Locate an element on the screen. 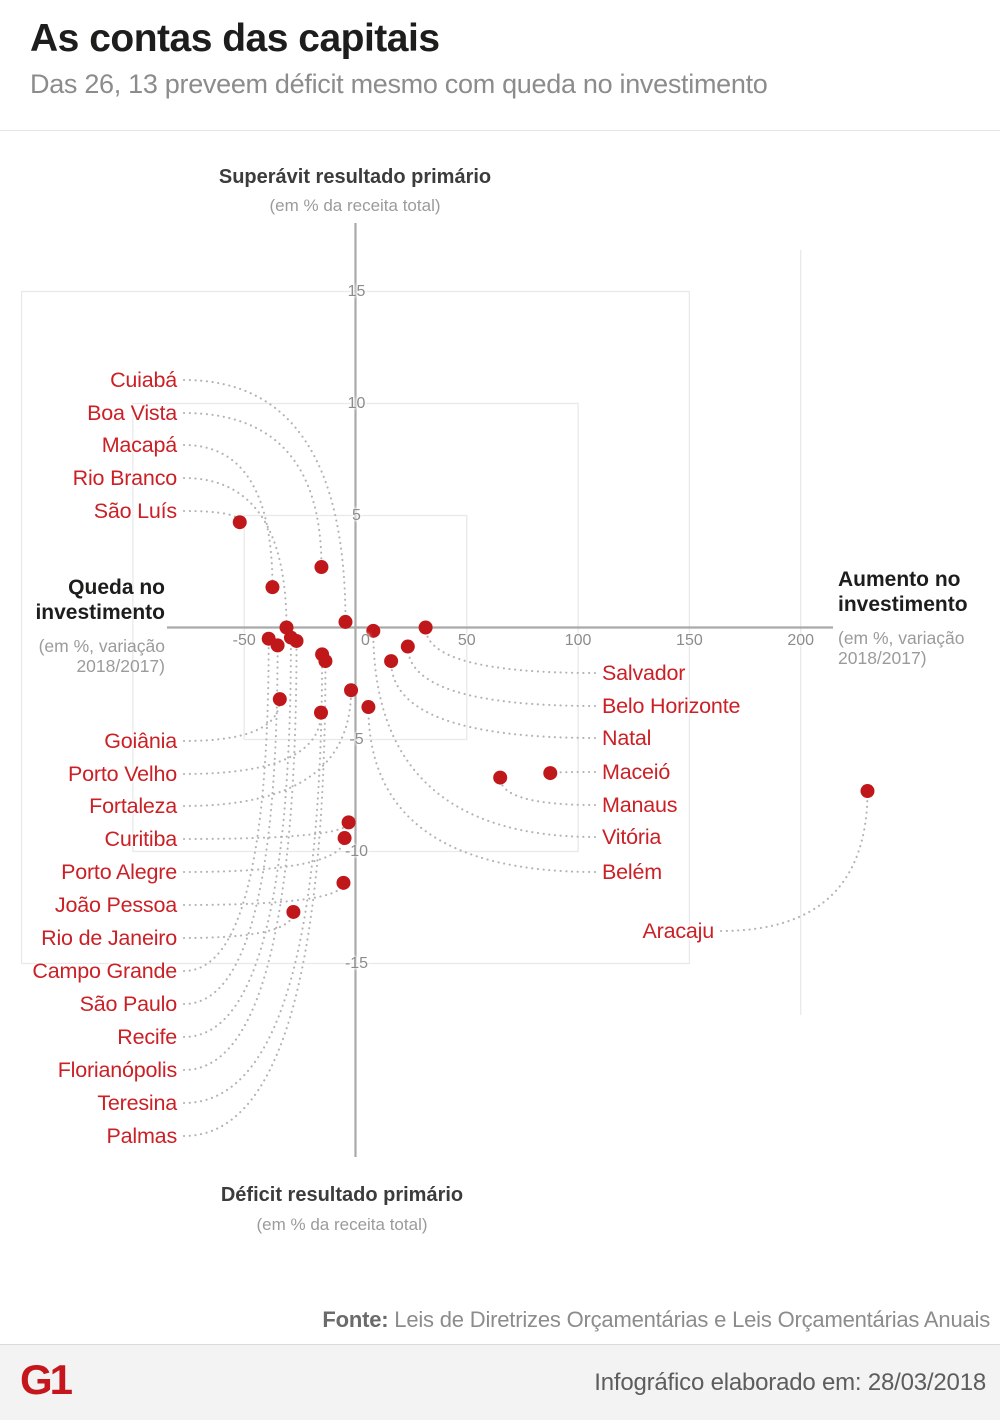  y-tick--15: -15 is located at coordinates (356, 963).